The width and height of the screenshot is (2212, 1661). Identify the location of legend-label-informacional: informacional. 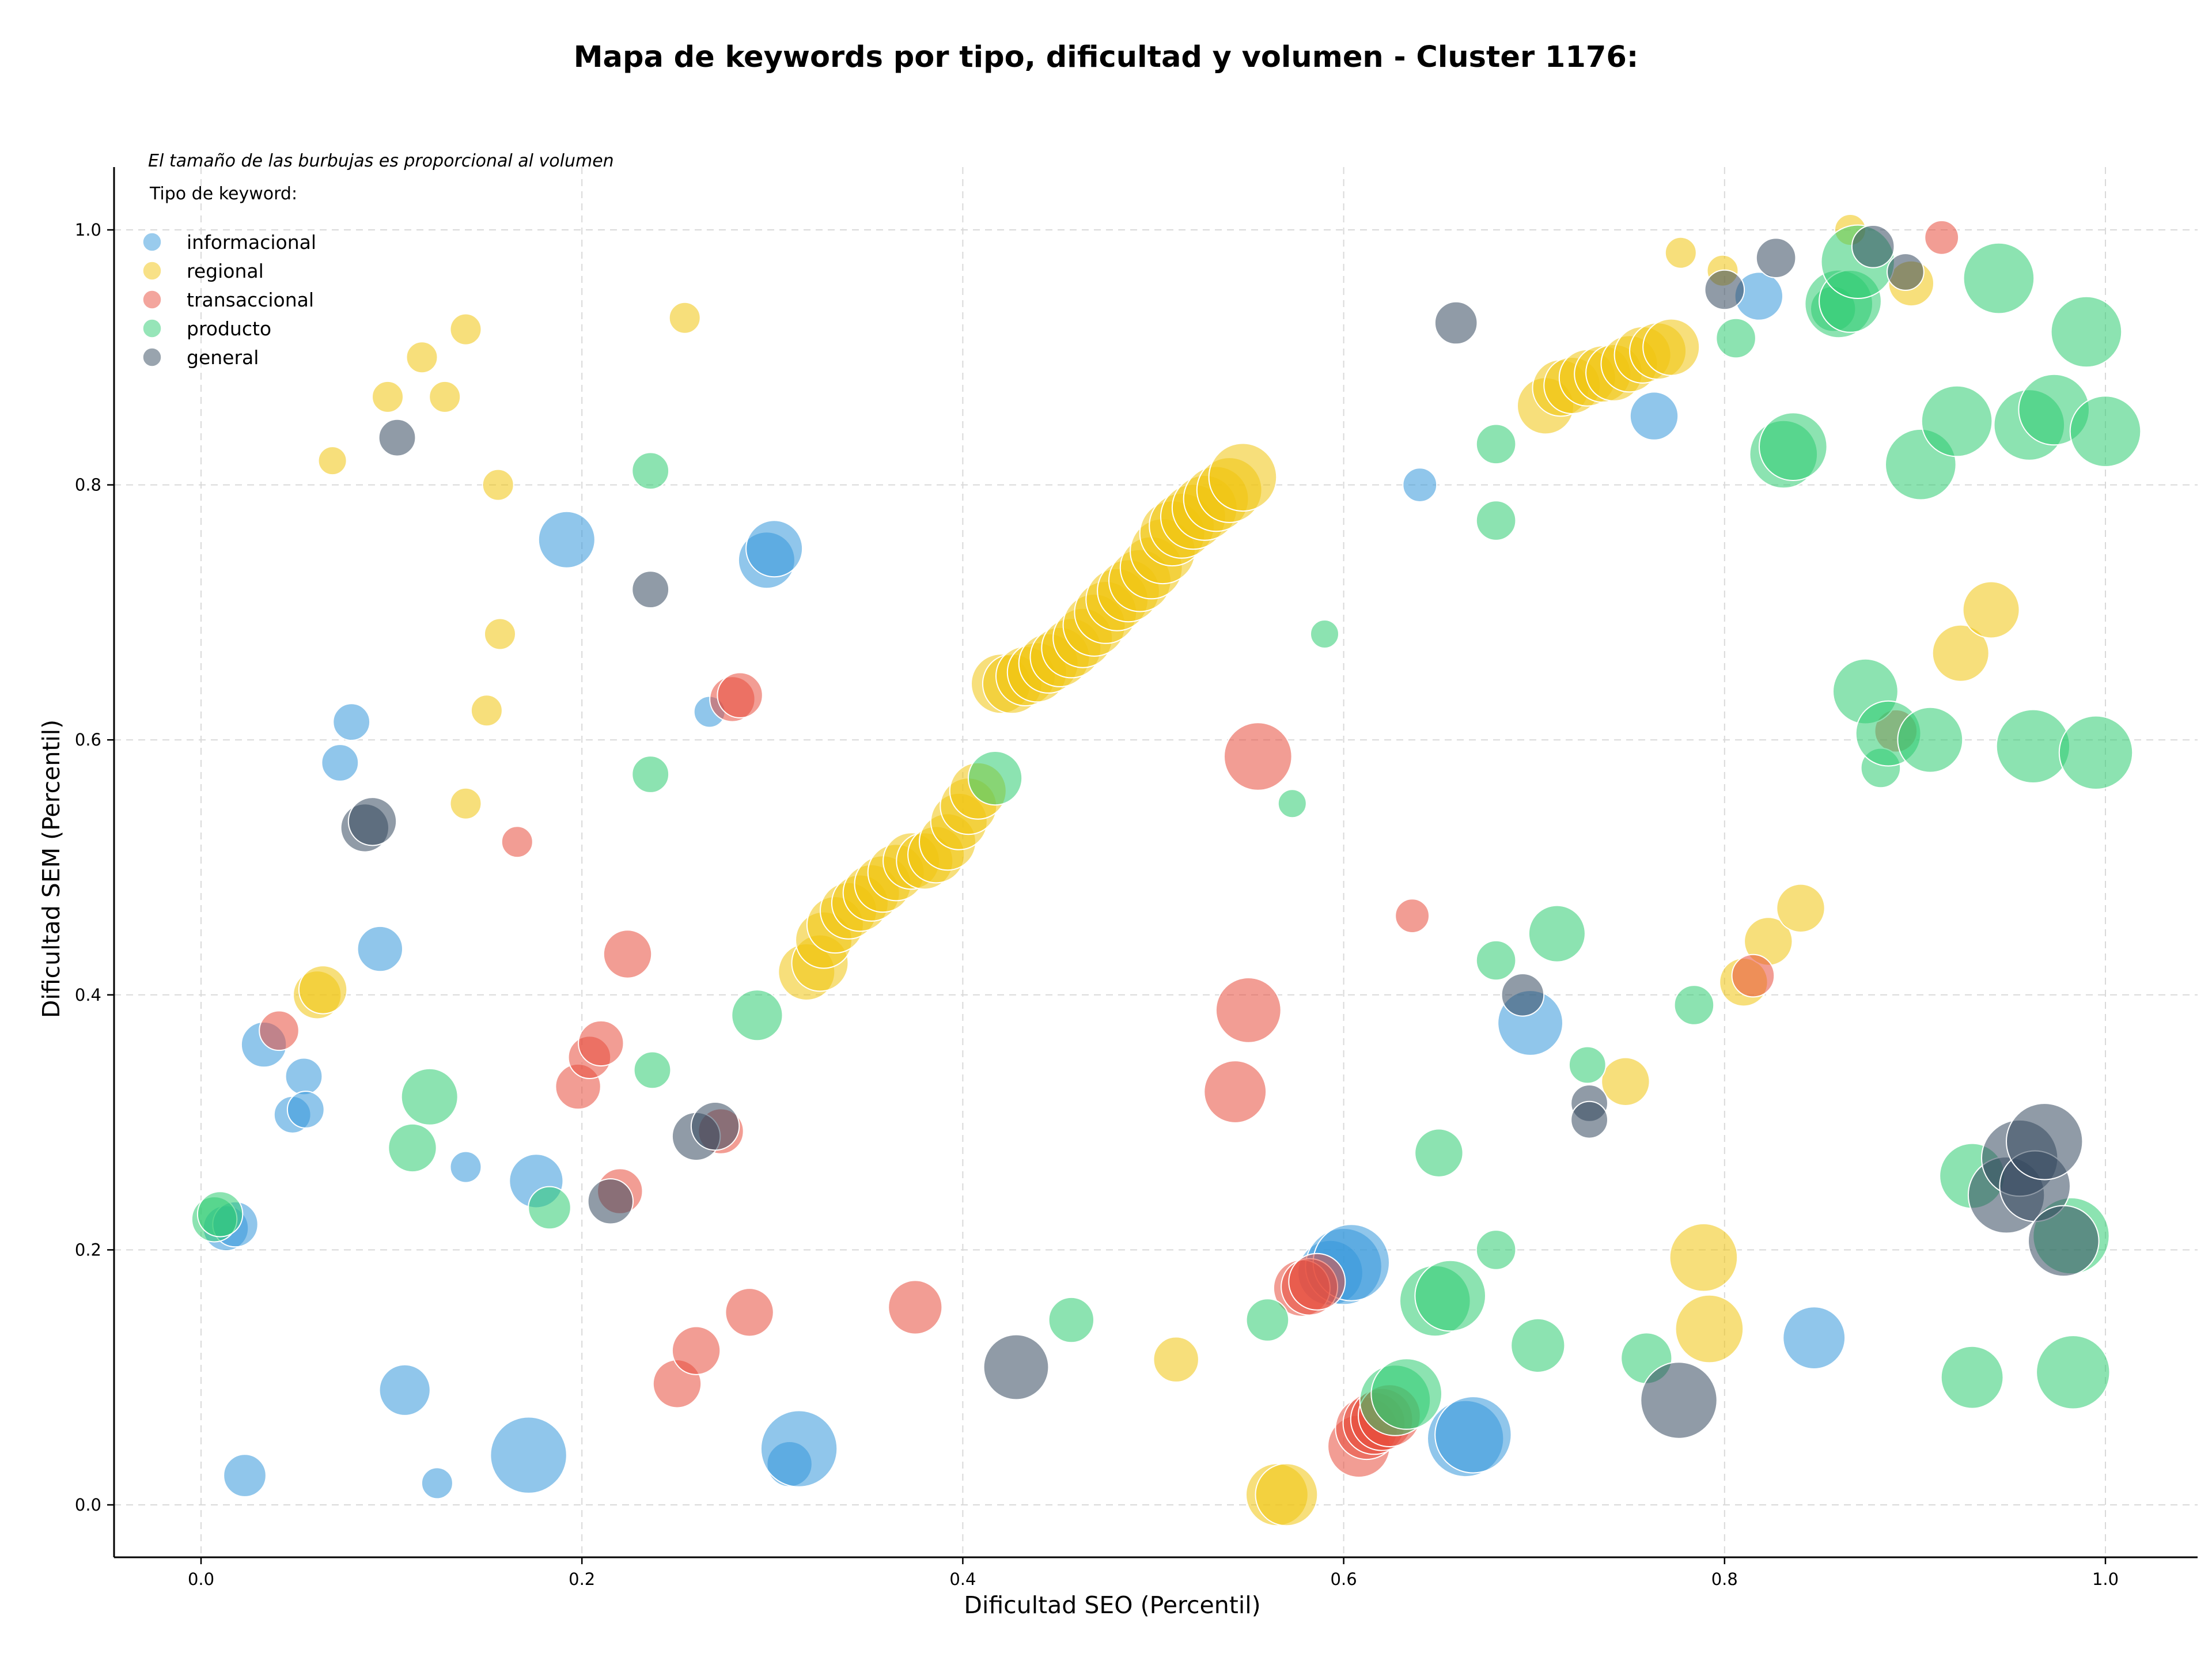
(251, 242).